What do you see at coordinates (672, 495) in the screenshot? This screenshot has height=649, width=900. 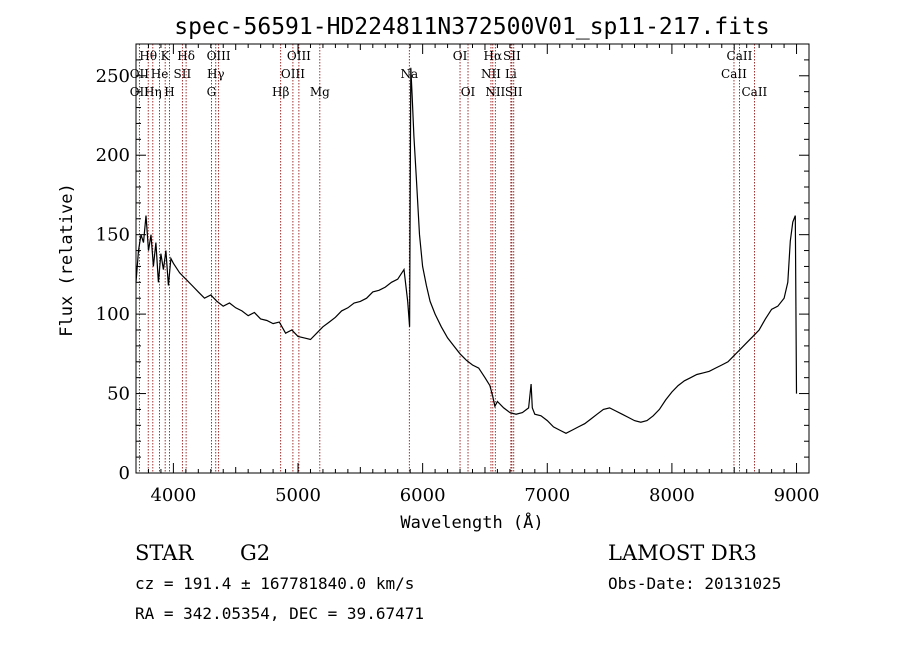 I see `x-tick-label: 8000` at bounding box center [672, 495].